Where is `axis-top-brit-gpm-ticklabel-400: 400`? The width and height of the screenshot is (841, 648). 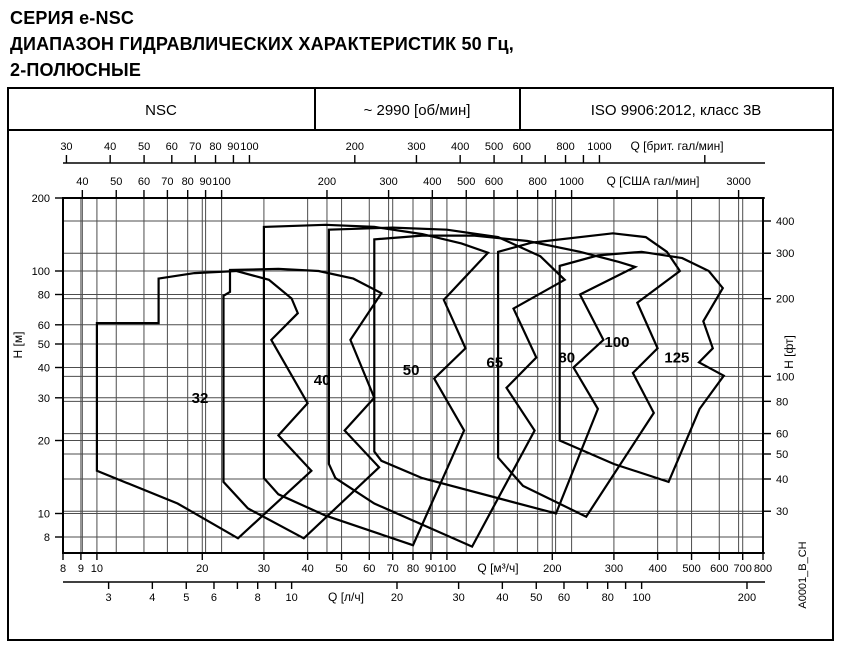
axis-top-brit-gpm-ticklabel-400: 400 is located at coordinates (460, 147).